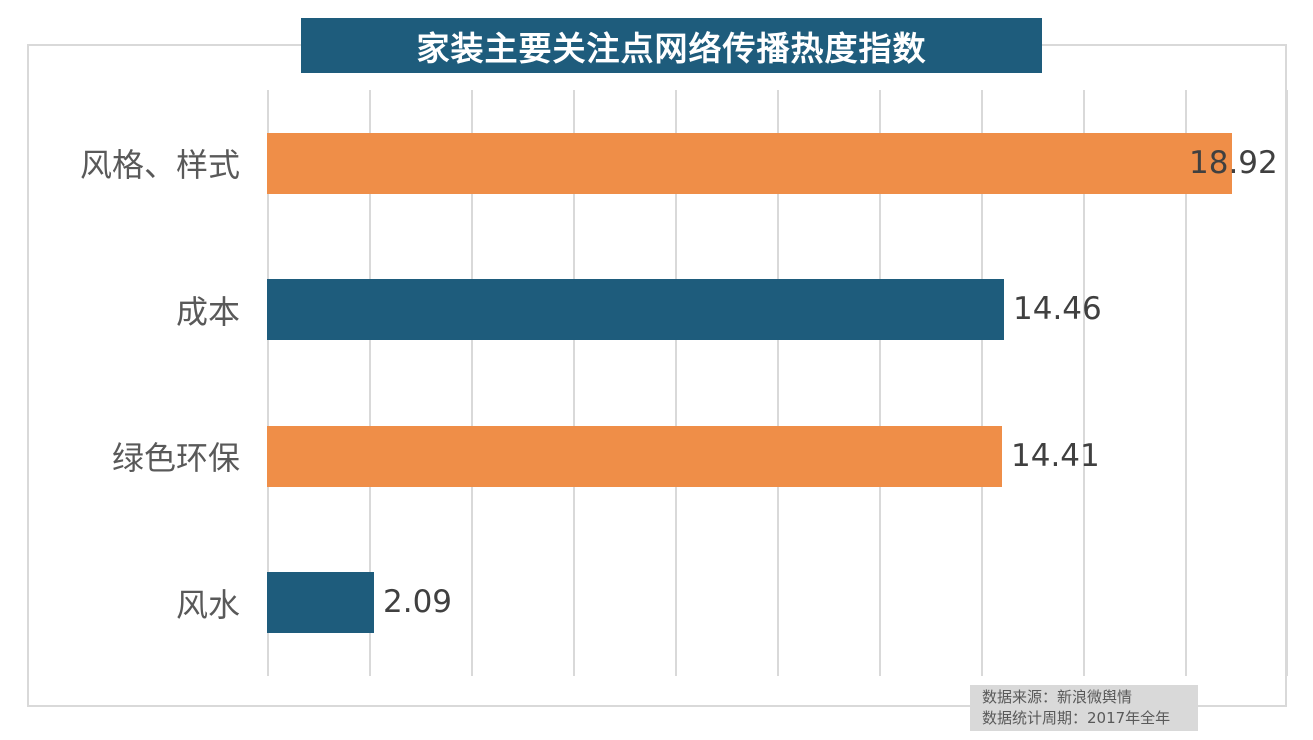  Describe the element at coordinates (207, 604) in the screenshot. I see `category-label: 风水` at that location.